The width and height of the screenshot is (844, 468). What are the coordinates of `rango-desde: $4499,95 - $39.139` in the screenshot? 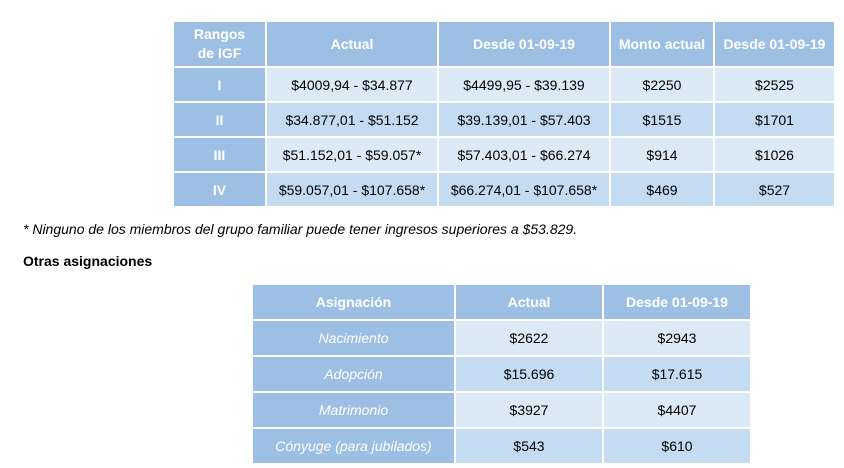 It's located at (524, 84).